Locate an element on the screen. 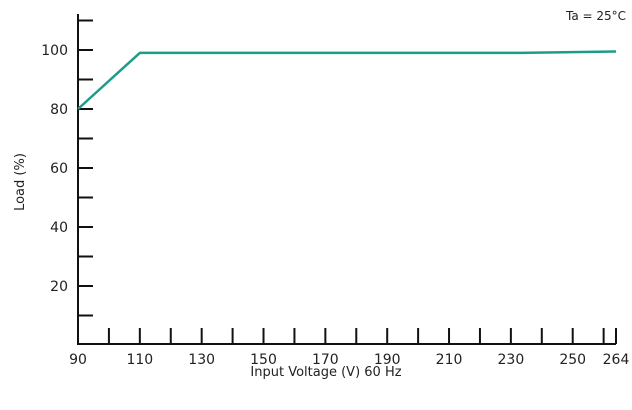 The width and height of the screenshot is (632, 410). y-tick-label: 20 is located at coordinates (59, 287).